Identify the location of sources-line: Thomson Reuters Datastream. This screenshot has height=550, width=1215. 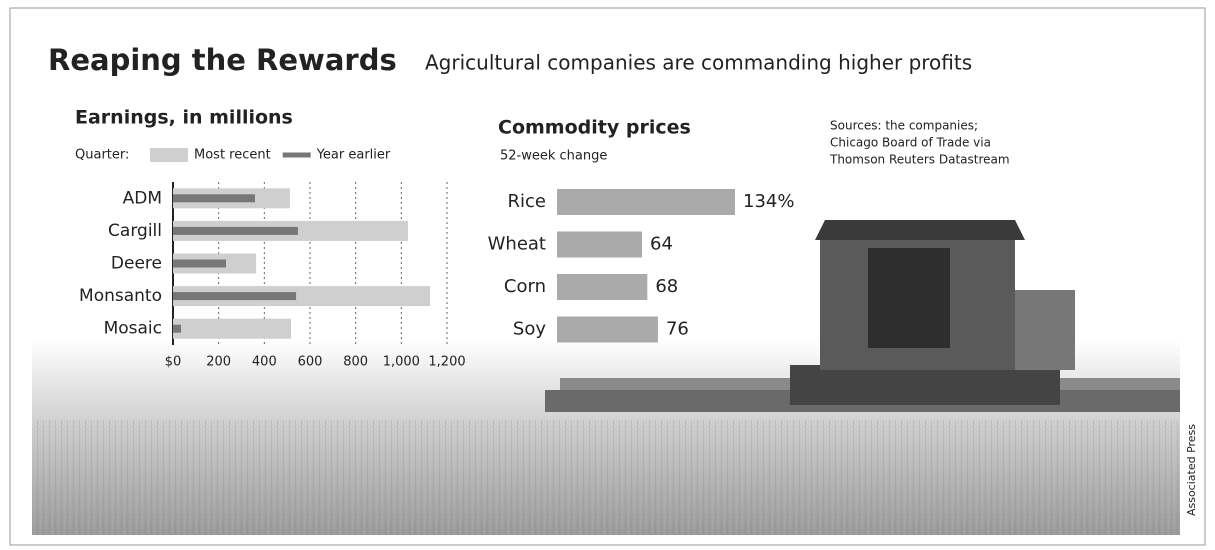
(919, 160).